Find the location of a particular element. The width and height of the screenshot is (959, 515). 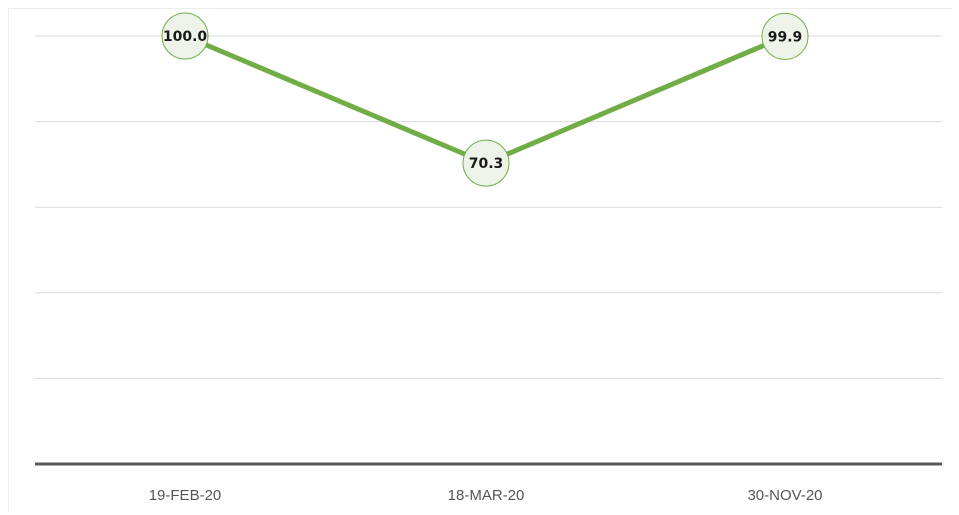

data-label: 70.3 is located at coordinates (486, 164).